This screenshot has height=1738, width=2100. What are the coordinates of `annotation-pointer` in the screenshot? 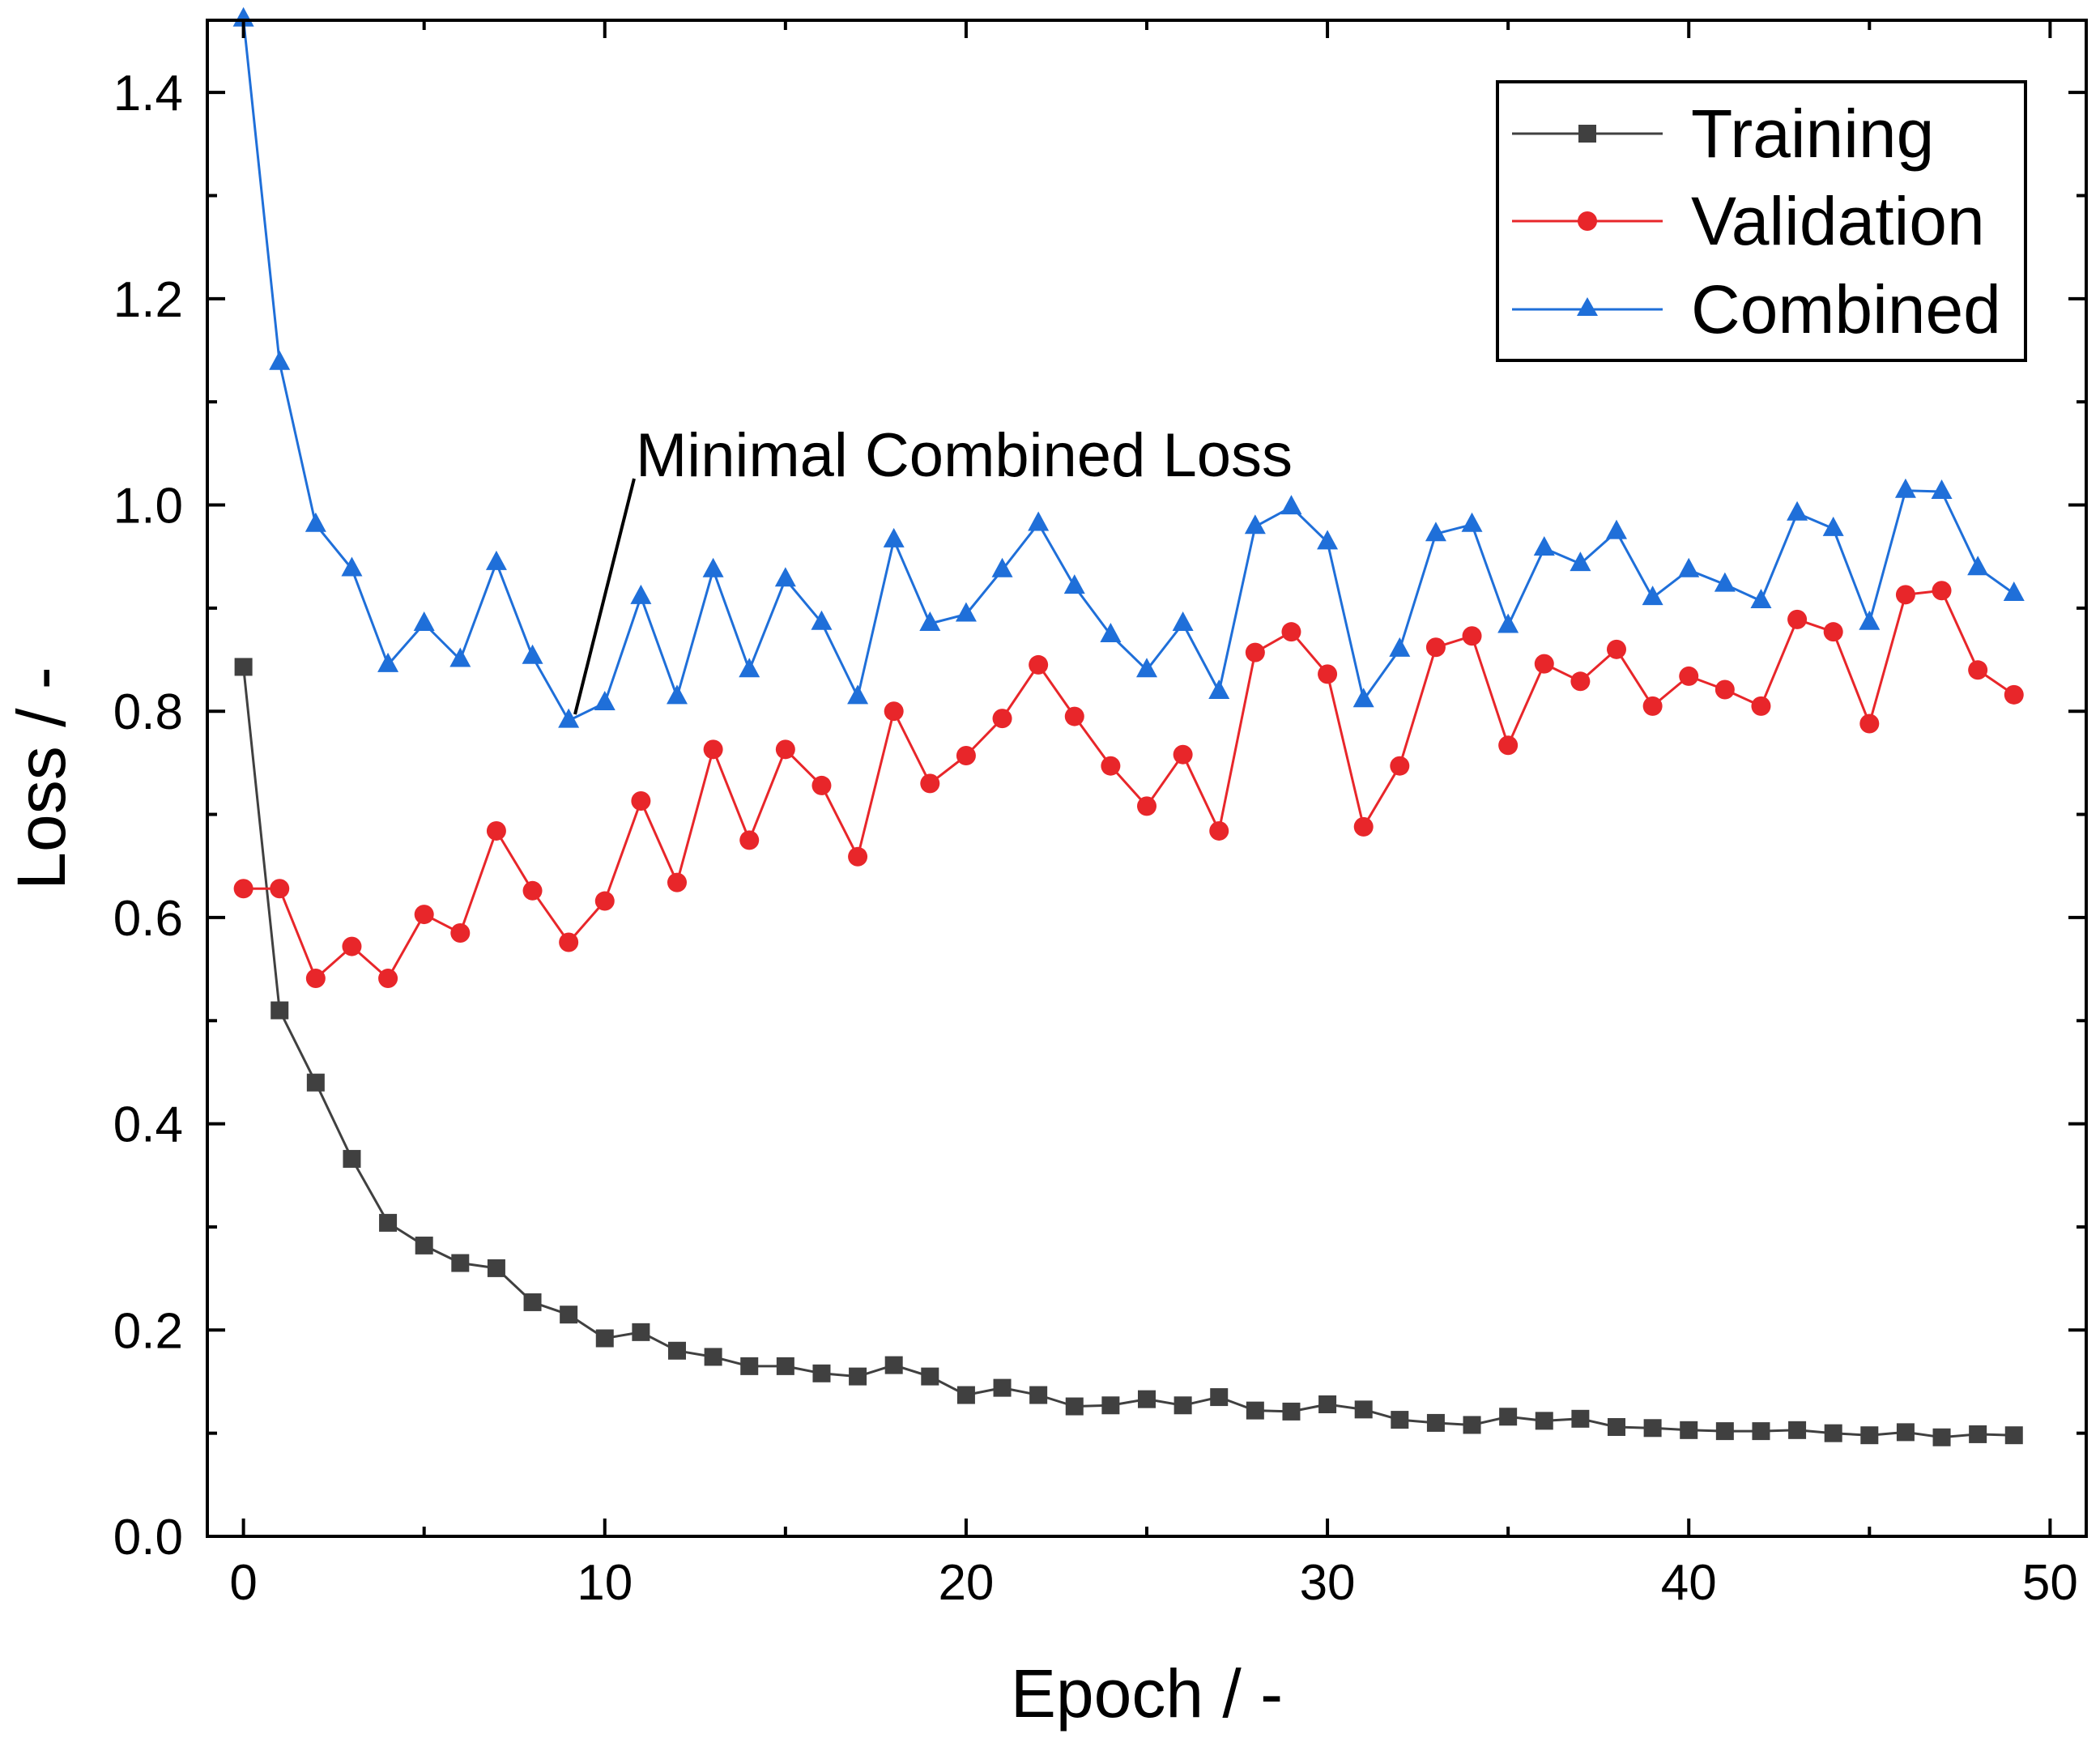 It's located at (604, 596).